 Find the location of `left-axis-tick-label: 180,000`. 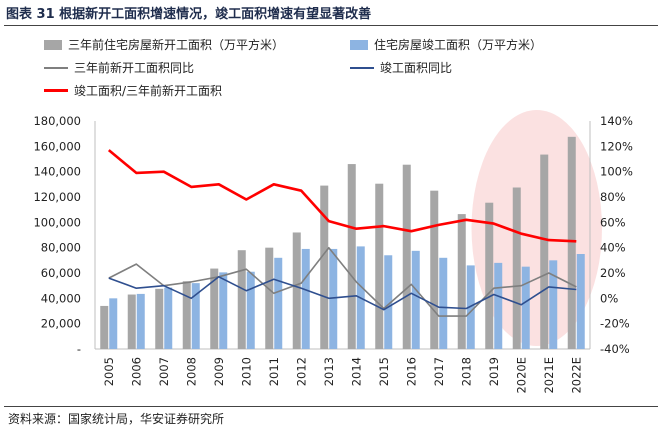

left-axis-tick-label: 180,000 is located at coordinates (57, 121).